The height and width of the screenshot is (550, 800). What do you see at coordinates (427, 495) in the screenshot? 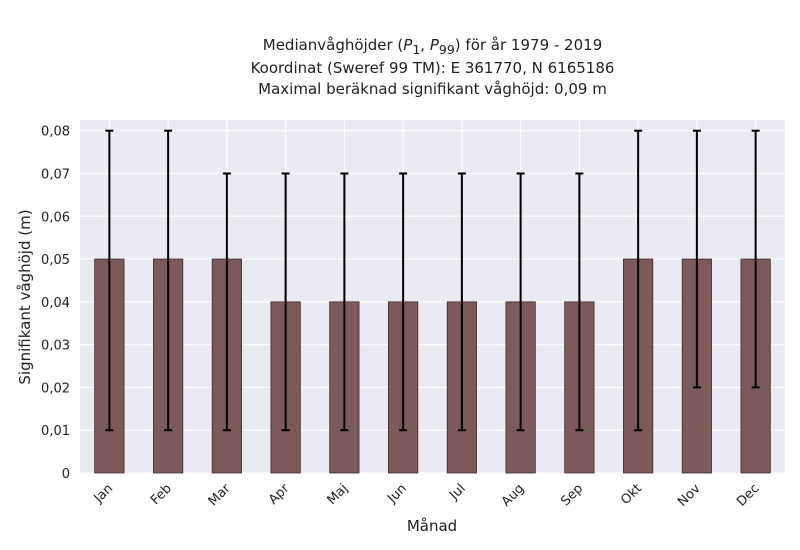
I see `x-tick-labels: Jan Feb Mar Apr Maj Jun Jul Aug Sep Okt Nov Dec` at bounding box center [427, 495].